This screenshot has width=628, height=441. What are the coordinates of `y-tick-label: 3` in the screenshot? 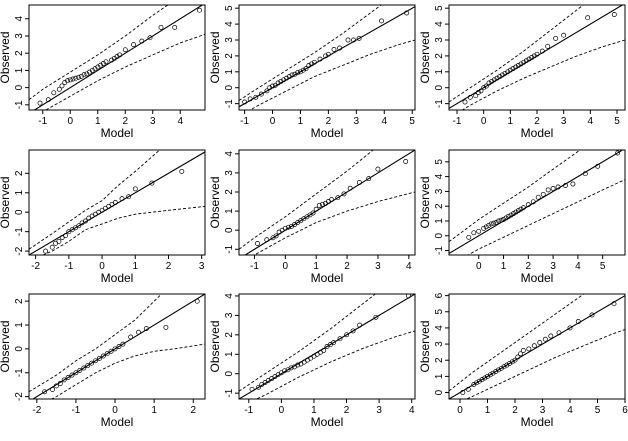 It's located at (19, 36).